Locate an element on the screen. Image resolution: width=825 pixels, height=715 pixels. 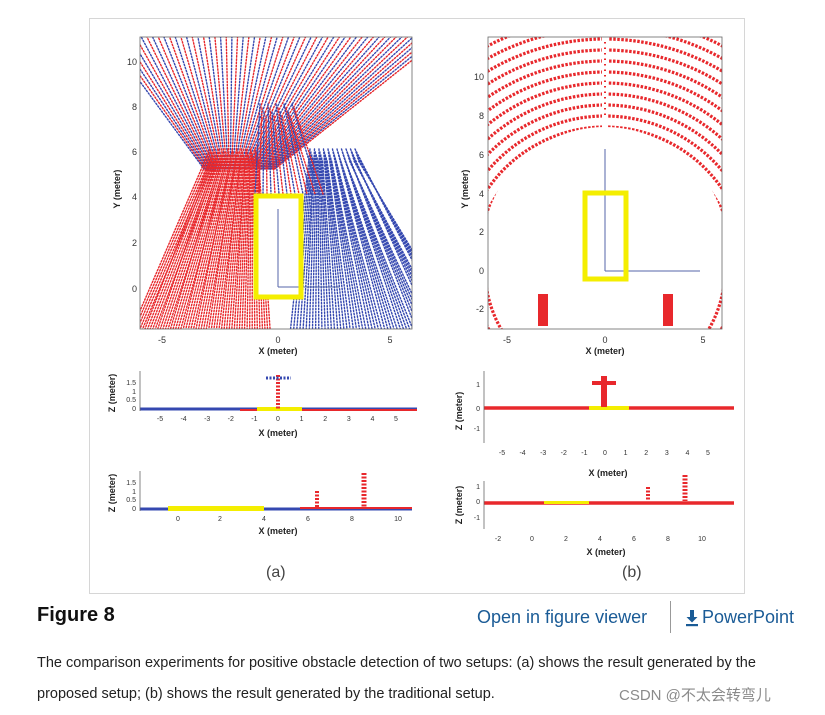
b-mid-xtick: 5 is located at coordinates (708, 453).